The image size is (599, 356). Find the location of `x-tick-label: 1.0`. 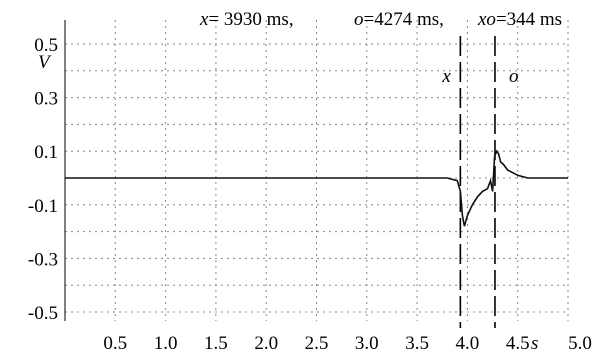

x-tick-label: 1.0 is located at coordinates (166, 343).